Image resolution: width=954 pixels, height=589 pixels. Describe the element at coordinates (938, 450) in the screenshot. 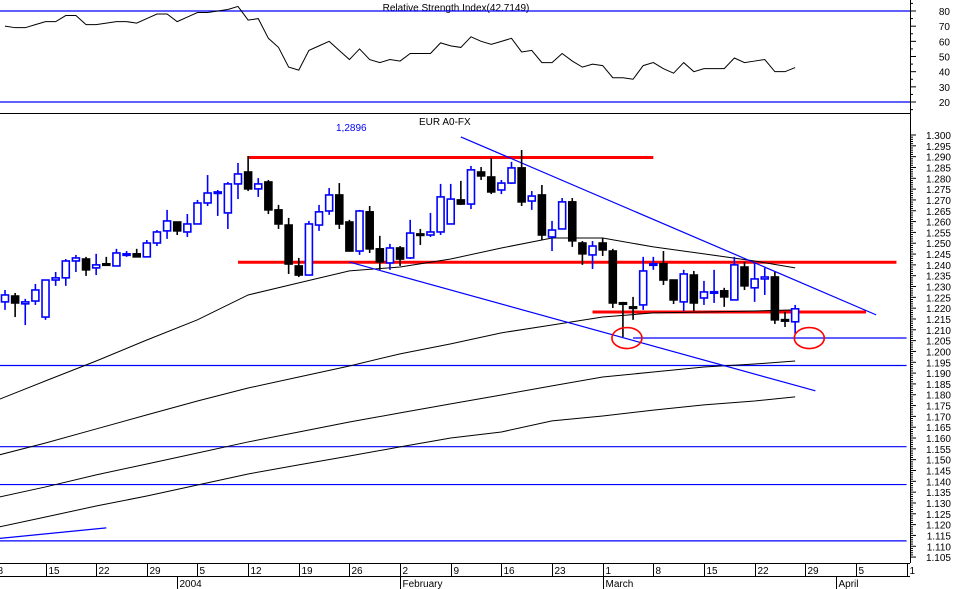

I see `price-axis-label: 1.155` at that location.